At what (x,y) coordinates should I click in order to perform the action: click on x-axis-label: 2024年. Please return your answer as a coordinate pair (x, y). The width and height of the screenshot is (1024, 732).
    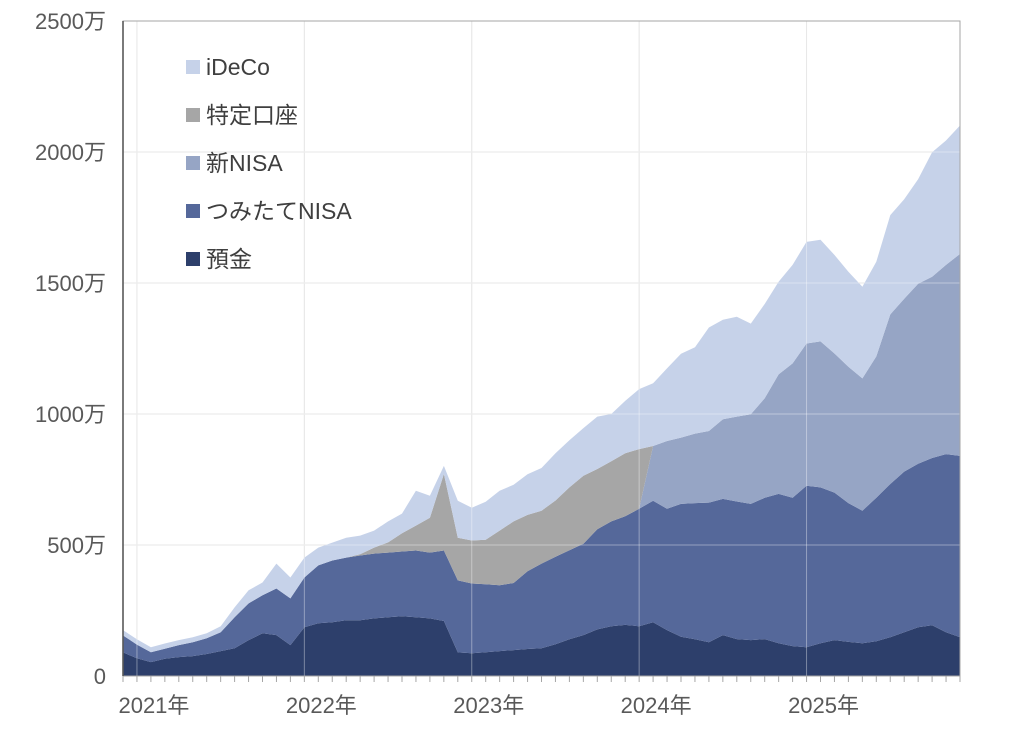
    Looking at the image, I should click on (656, 705).